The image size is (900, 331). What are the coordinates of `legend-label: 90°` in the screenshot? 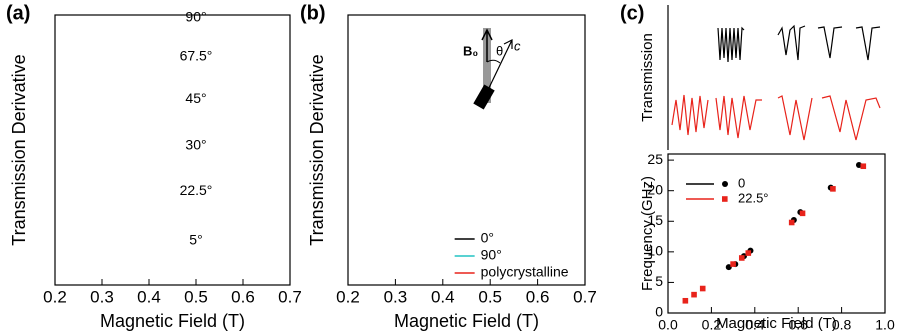 It's located at (491, 255).